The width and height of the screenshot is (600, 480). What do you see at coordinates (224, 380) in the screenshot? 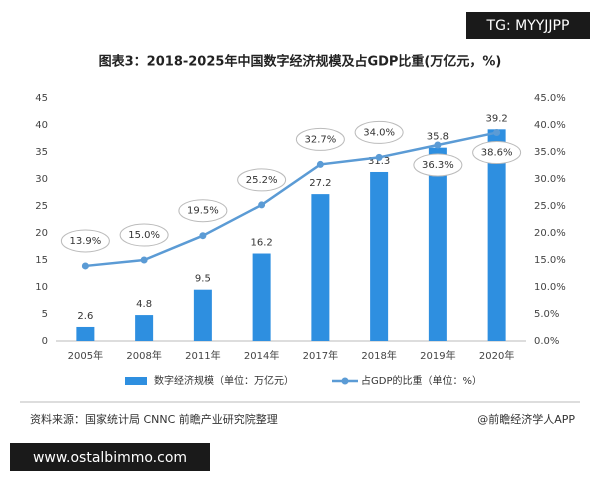
I see `legend-label: 数字经济规模（单位：万亿元）` at bounding box center [224, 380].